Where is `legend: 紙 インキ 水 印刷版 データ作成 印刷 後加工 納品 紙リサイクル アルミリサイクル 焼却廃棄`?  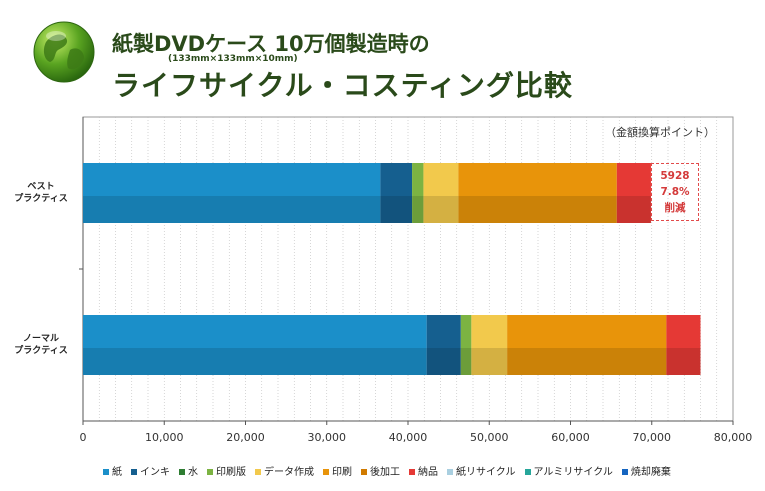 legend: 紙 インキ 水 印刷版 データ作成 印刷 後加工 納品 紙リサイクル アルミリサイクル 焼却廃棄 is located at coordinates (423, 470).